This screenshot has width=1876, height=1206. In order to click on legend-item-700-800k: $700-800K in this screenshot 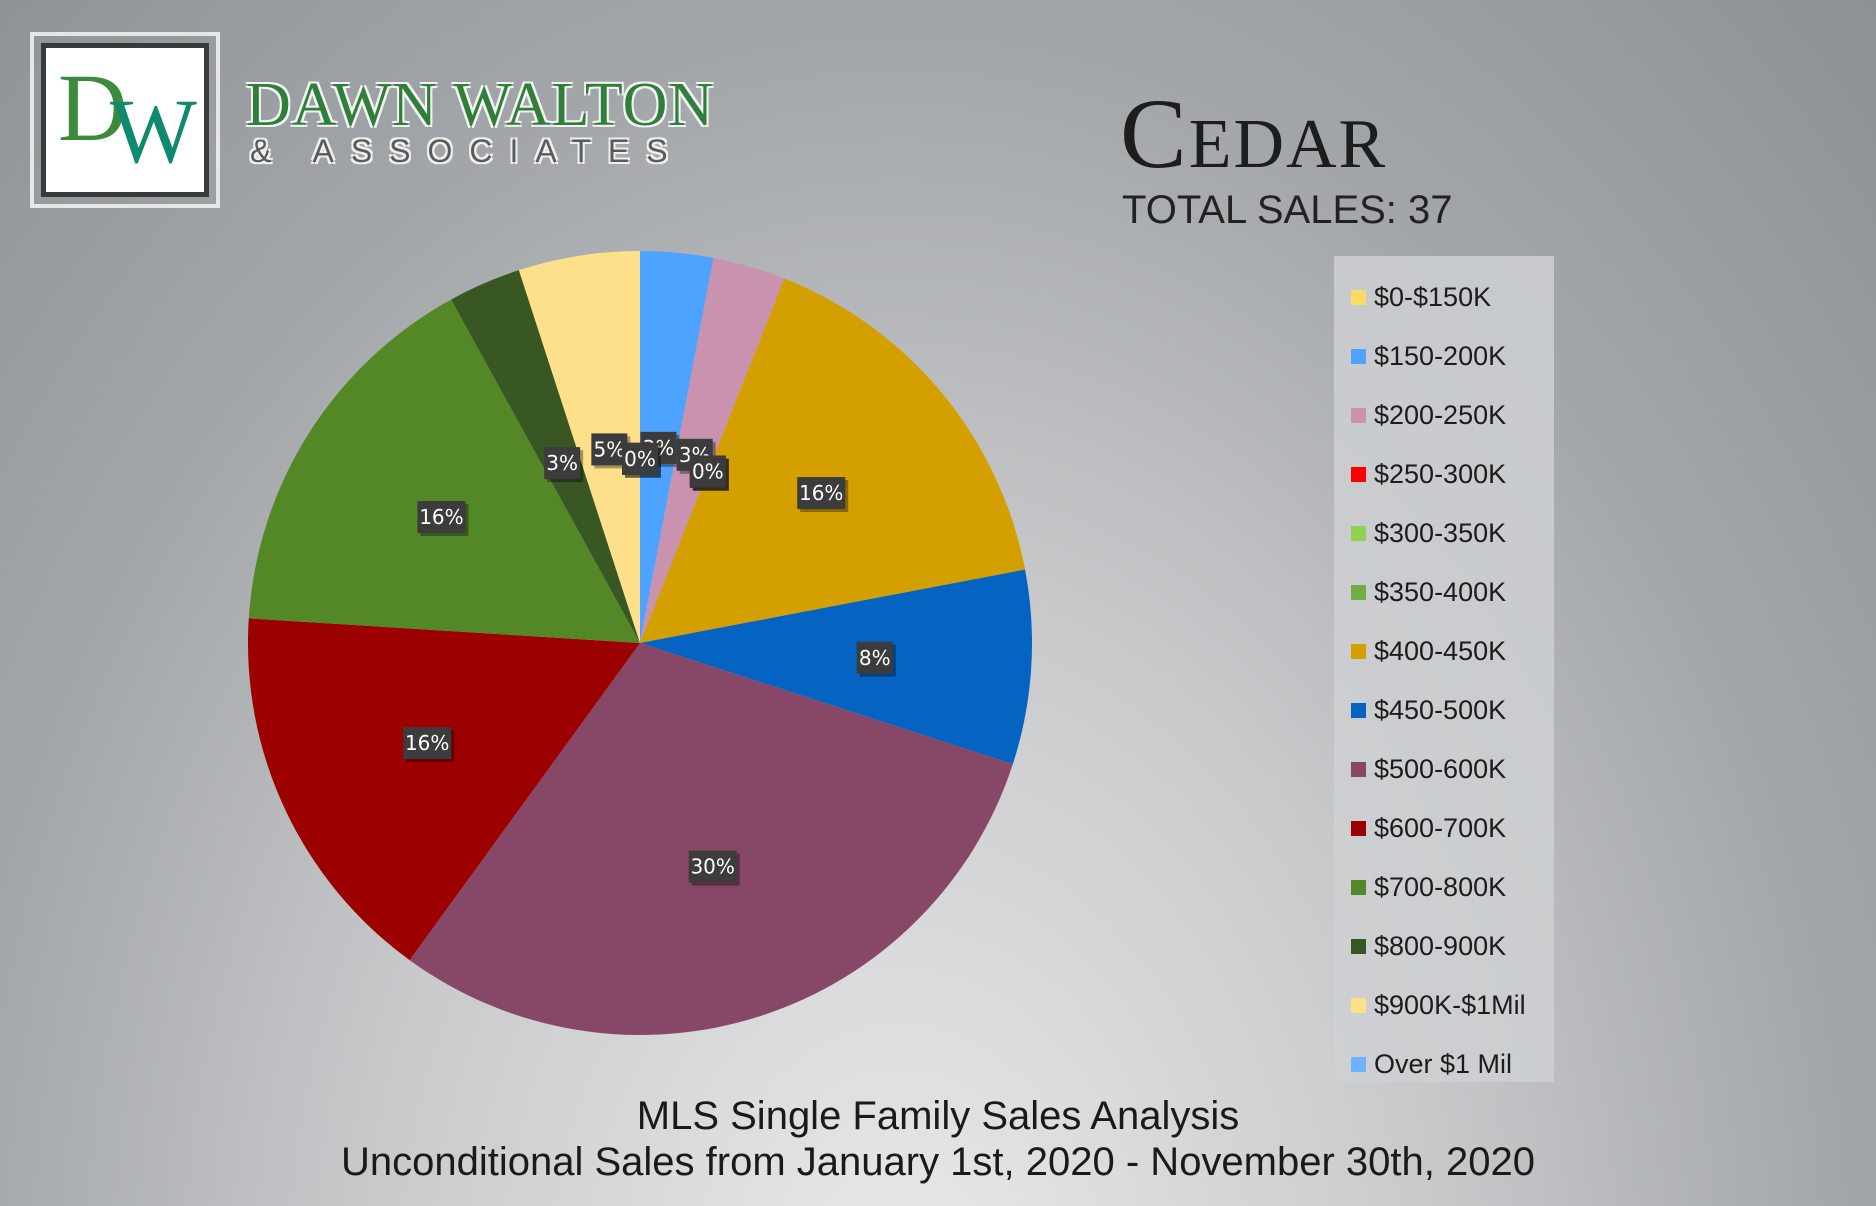, I will do `click(1444, 887)`.